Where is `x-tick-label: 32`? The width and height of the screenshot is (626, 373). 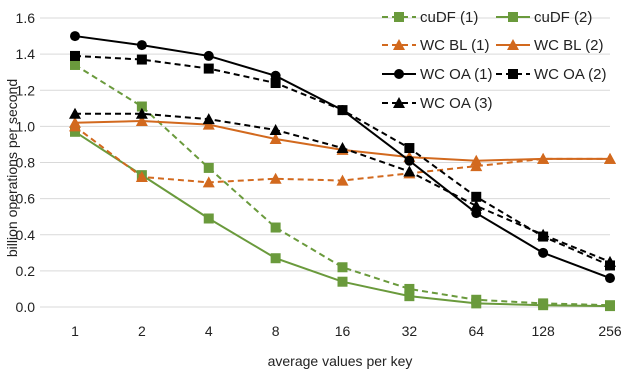 x-tick-label: 32 is located at coordinates (410, 331).